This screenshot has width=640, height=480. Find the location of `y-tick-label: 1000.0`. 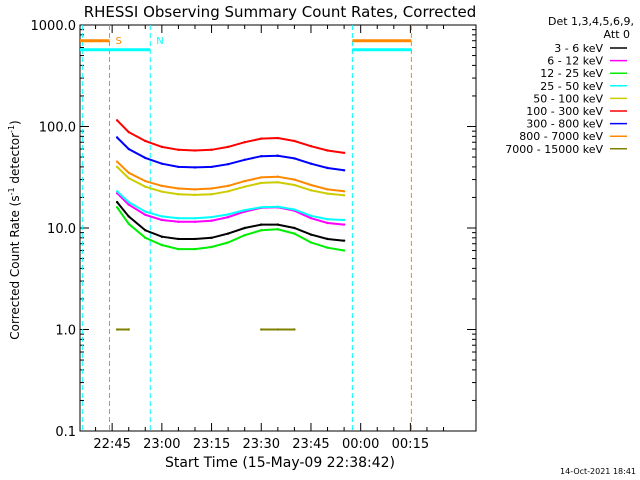

y-tick-label: 1000.0 is located at coordinates (54, 26).